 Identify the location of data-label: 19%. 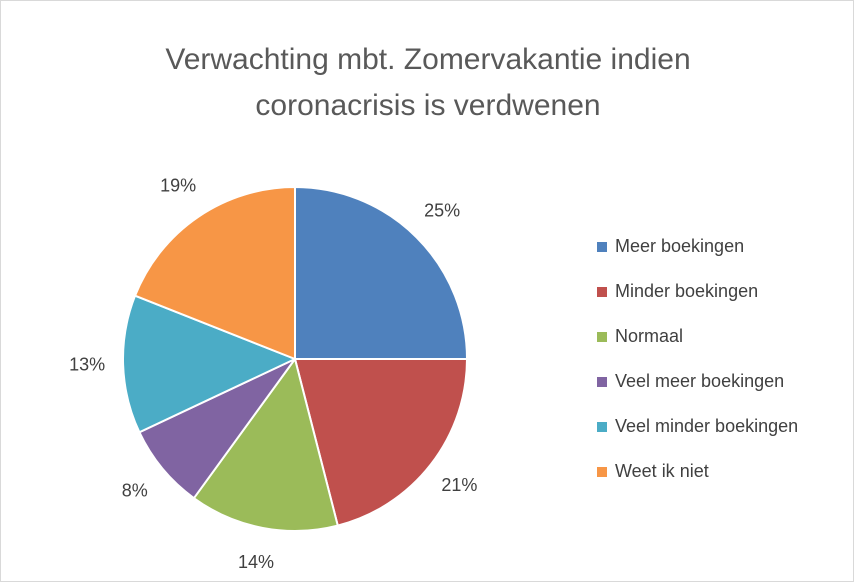
(178, 186).